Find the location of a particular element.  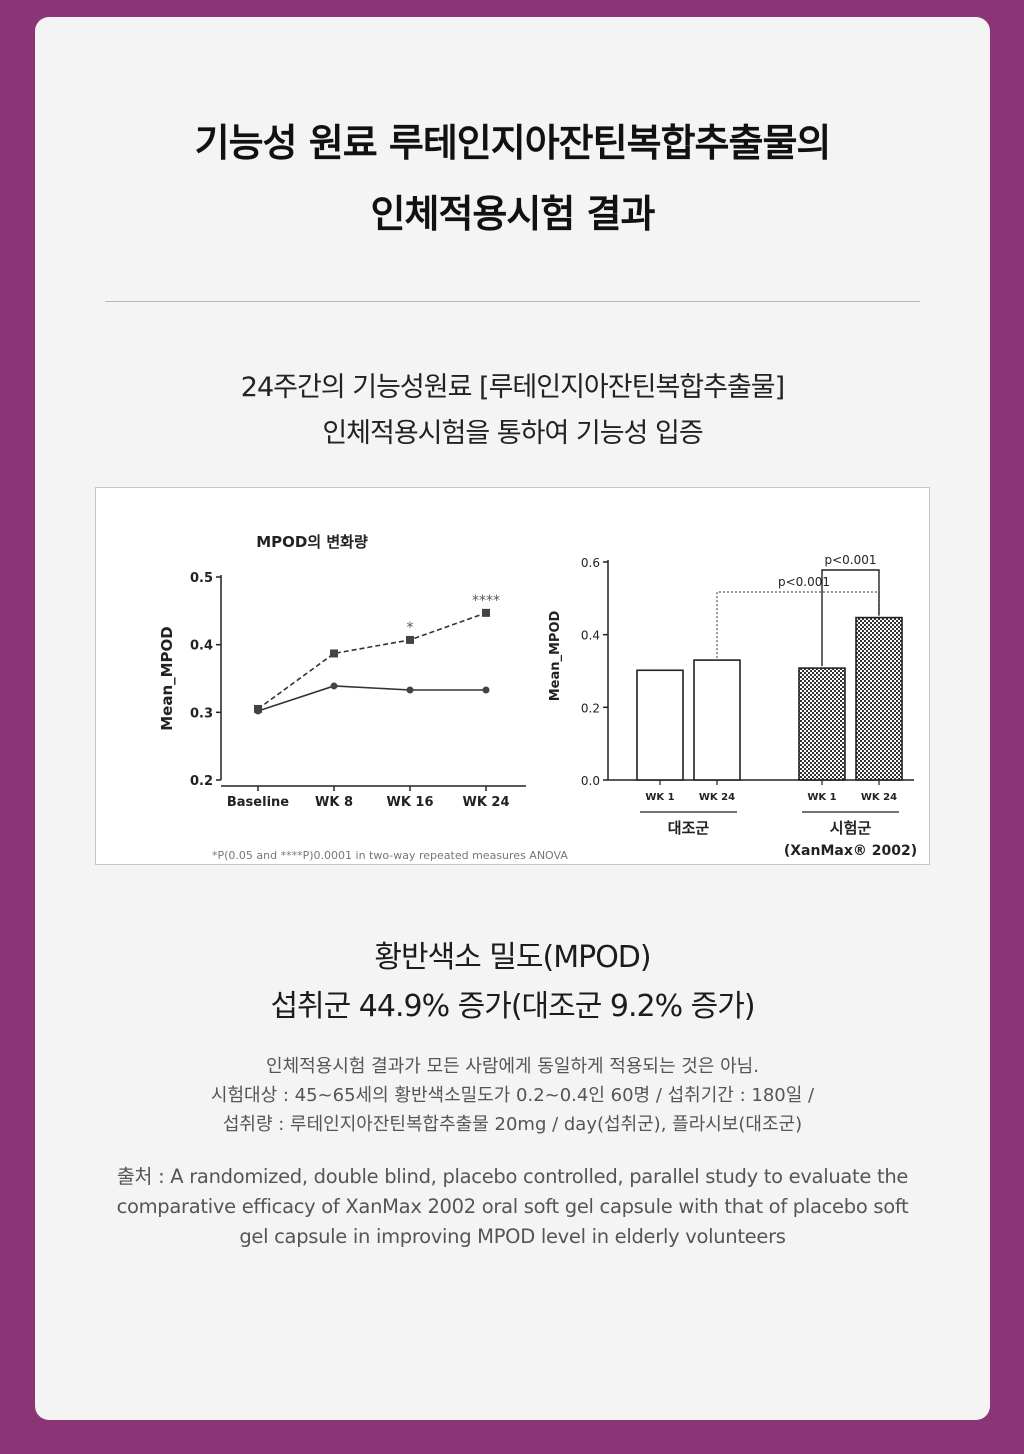

bar-group-sublabel: (XanMax® 2002) is located at coordinates (850, 851).